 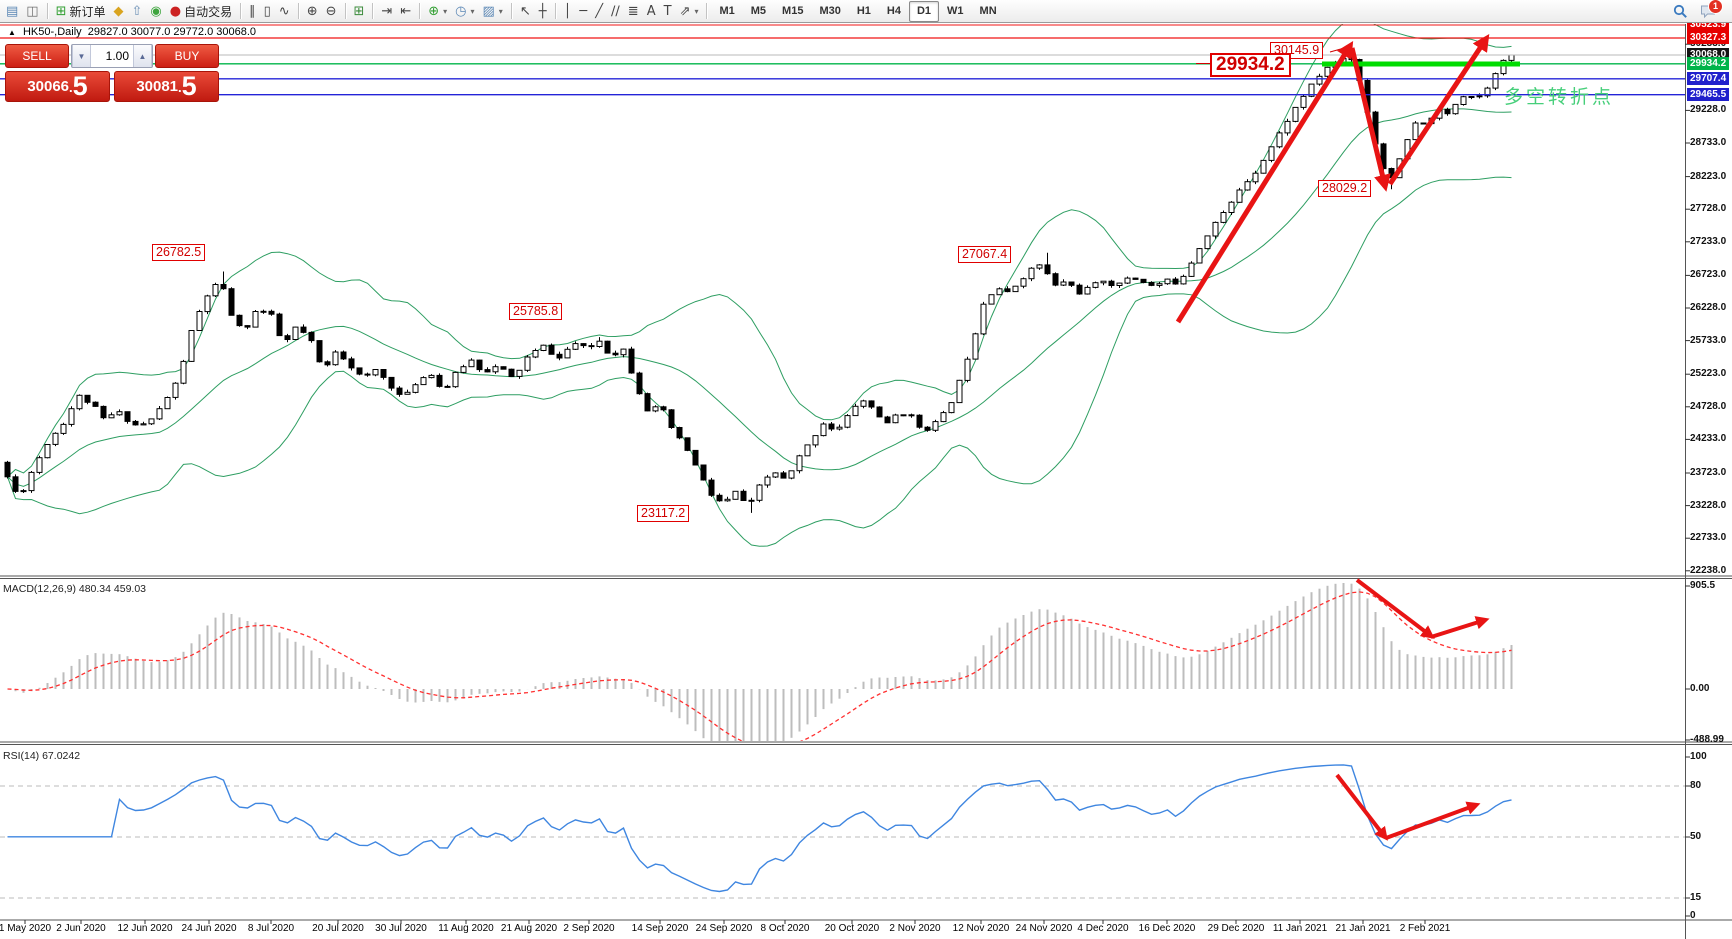 I want to click on zoom-out-button: ⊖, so click(x=331, y=11).